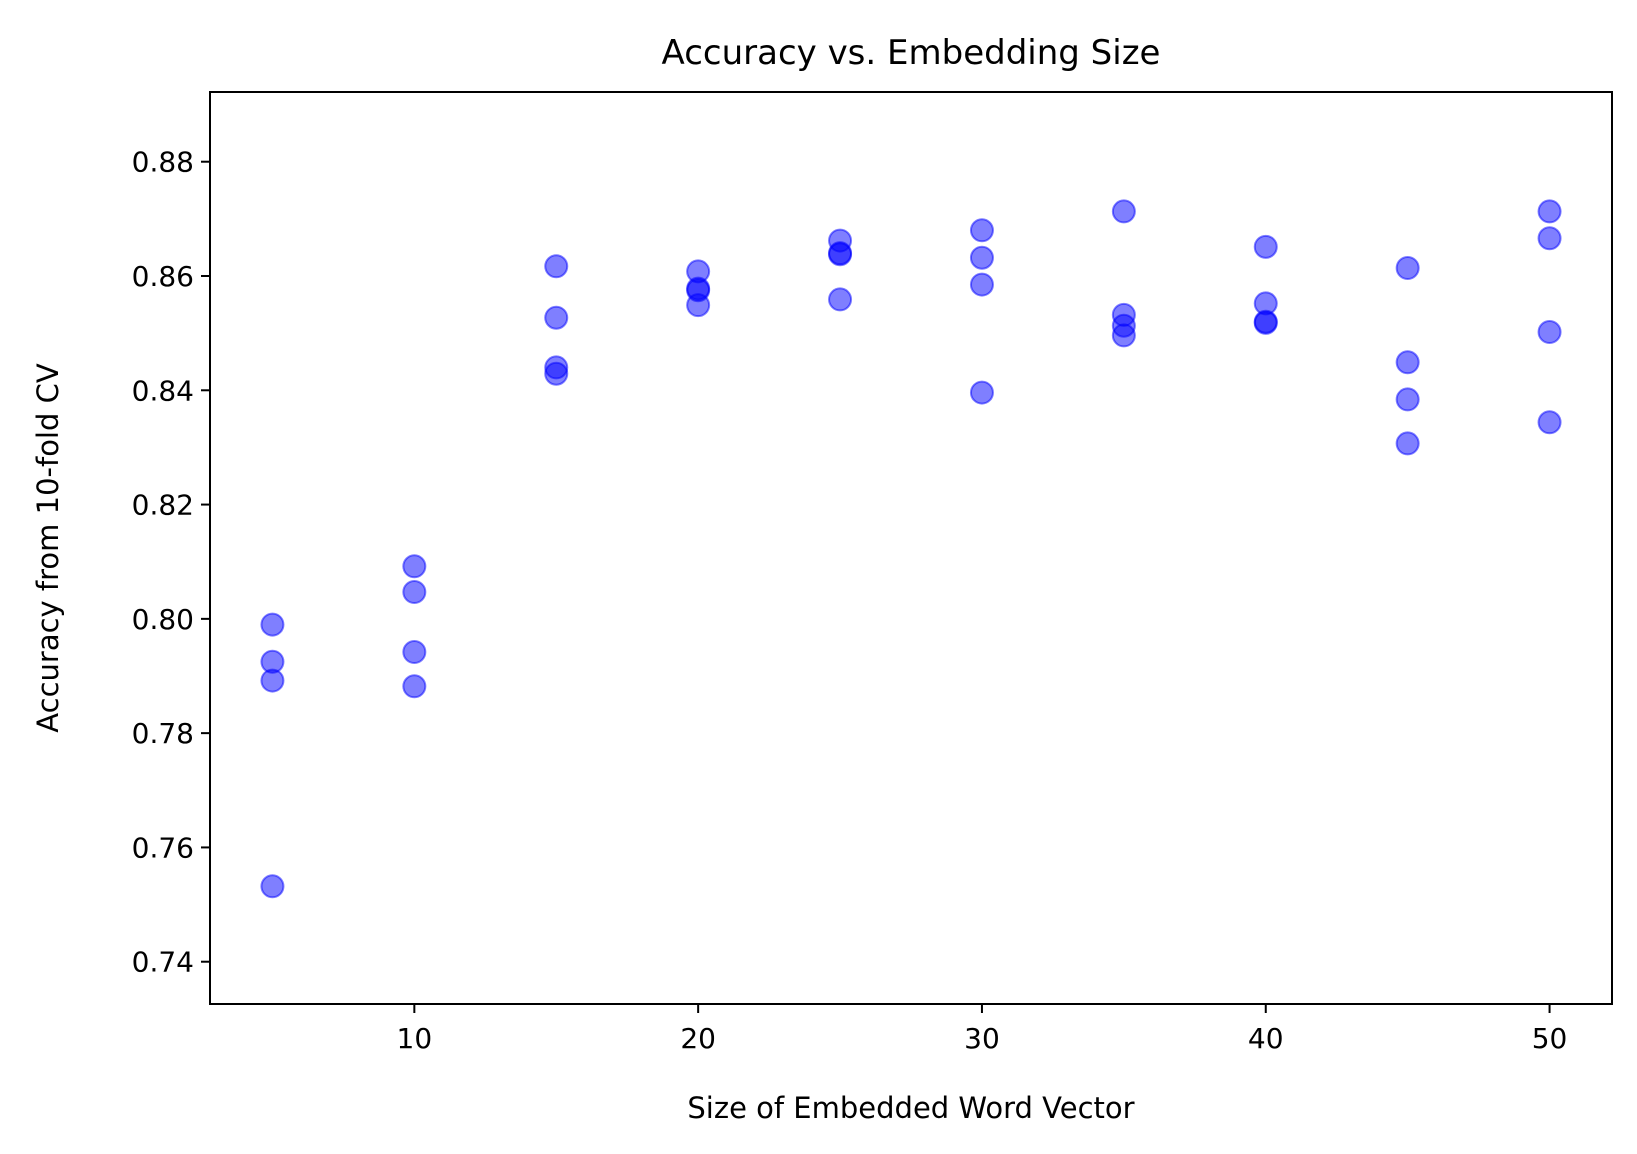 The height and width of the screenshot is (1154, 1637). I want to click on y-tick-label: 0.76, so click(163, 847).